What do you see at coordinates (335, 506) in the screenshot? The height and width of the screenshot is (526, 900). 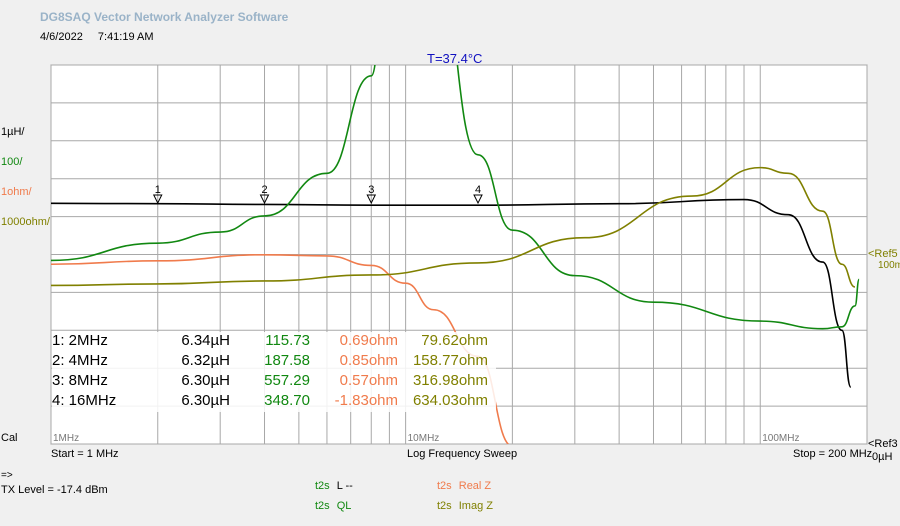 I see `legend-ql: t2s QL` at bounding box center [335, 506].